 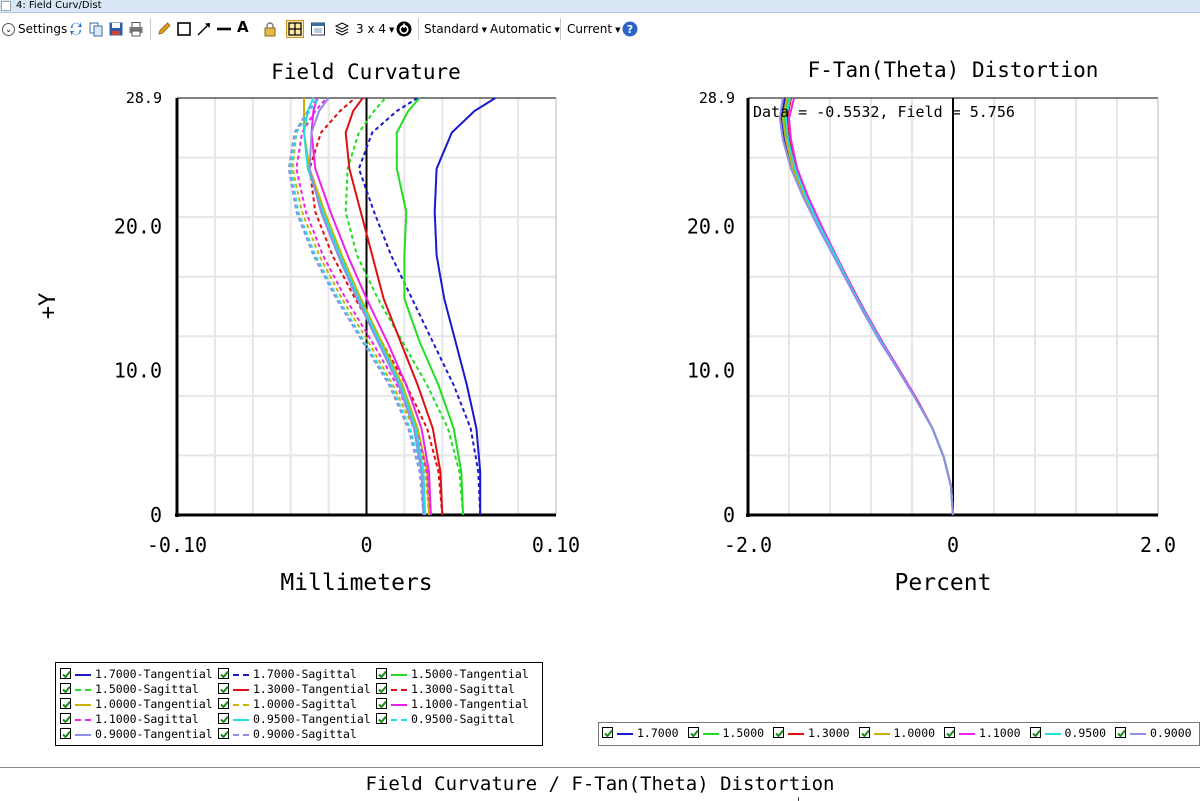 I want to click on legend-label: 1.0000-Tangential, so click(x=154, y=704).